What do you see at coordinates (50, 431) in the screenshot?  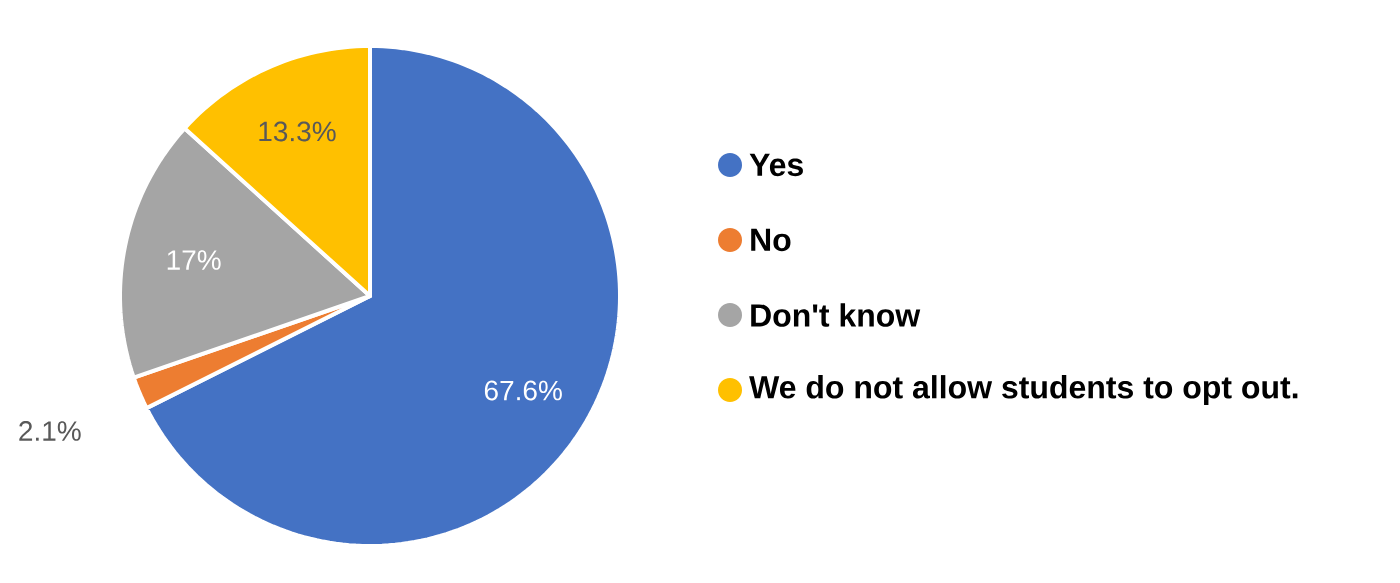 I see `data-label: 2.1%` at bounding box center [50, 431].